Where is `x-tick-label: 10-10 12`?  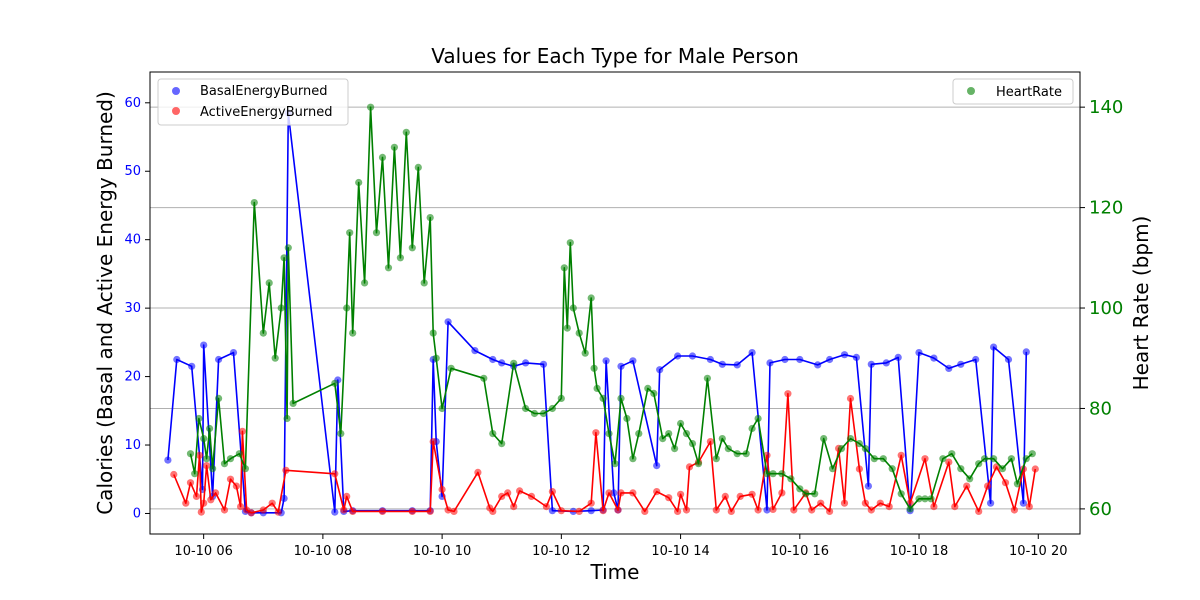 x-tick-label: 10-10 12 is located at coordinates (561, 551).